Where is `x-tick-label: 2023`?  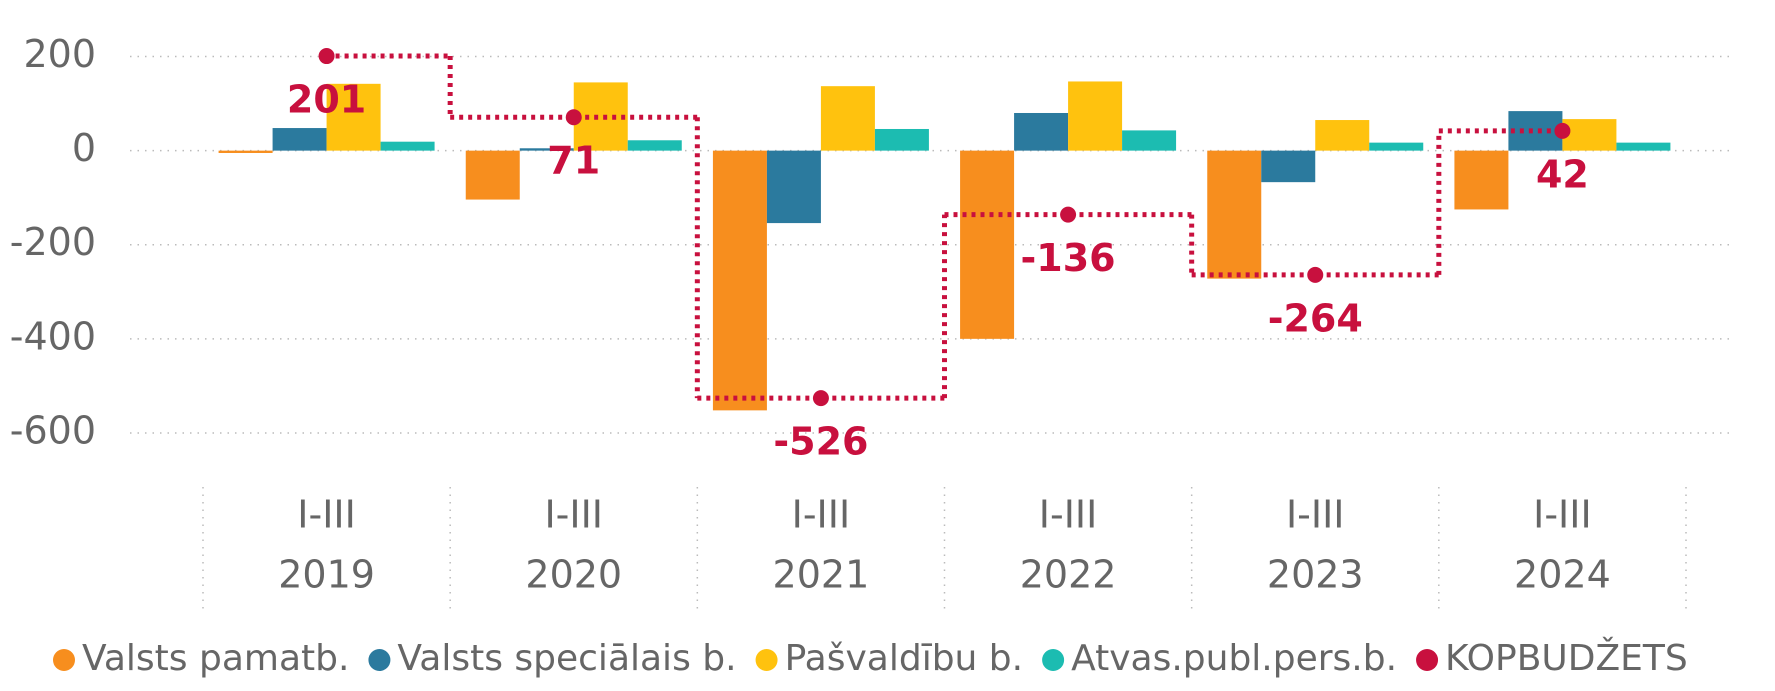
x-tick-label: 2023 is located at coordinates (1315, 575).